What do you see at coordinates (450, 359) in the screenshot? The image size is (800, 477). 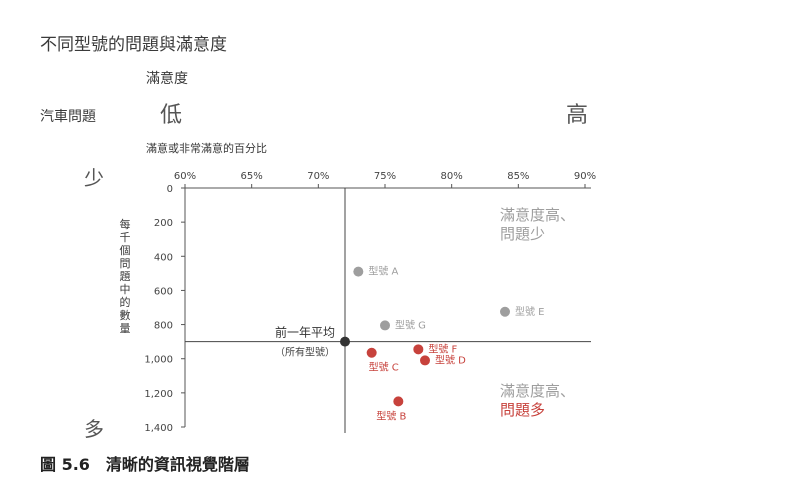 I see `point-label: 型號 D` at bounding box center [450, 359].